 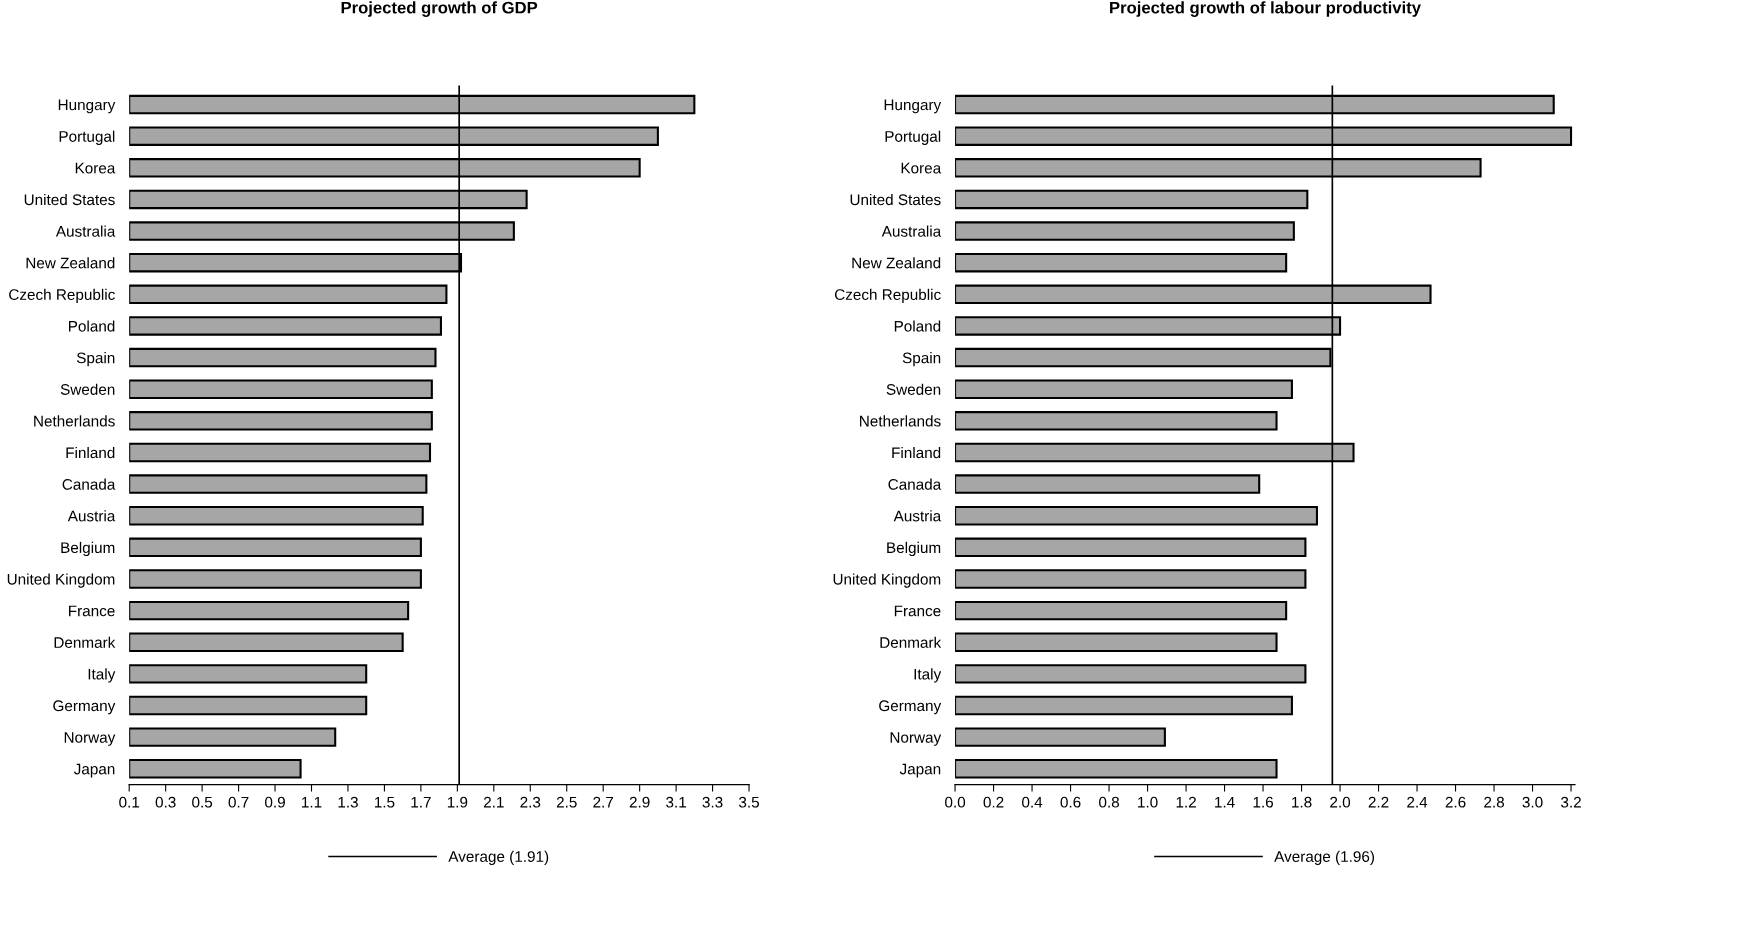 I want to click on ref-line-label: Average (1.91), so click(x=498, y=857).